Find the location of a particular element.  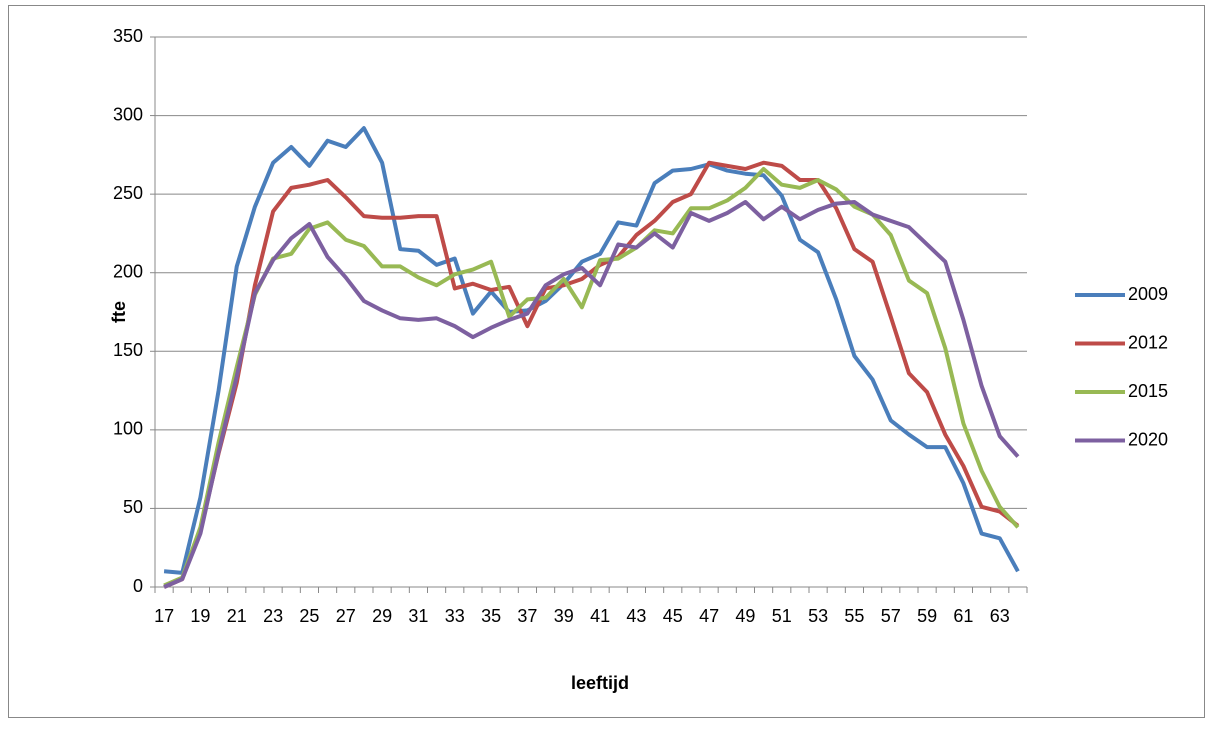

y-tick-label: 50 is located at coordinates (133, 507).